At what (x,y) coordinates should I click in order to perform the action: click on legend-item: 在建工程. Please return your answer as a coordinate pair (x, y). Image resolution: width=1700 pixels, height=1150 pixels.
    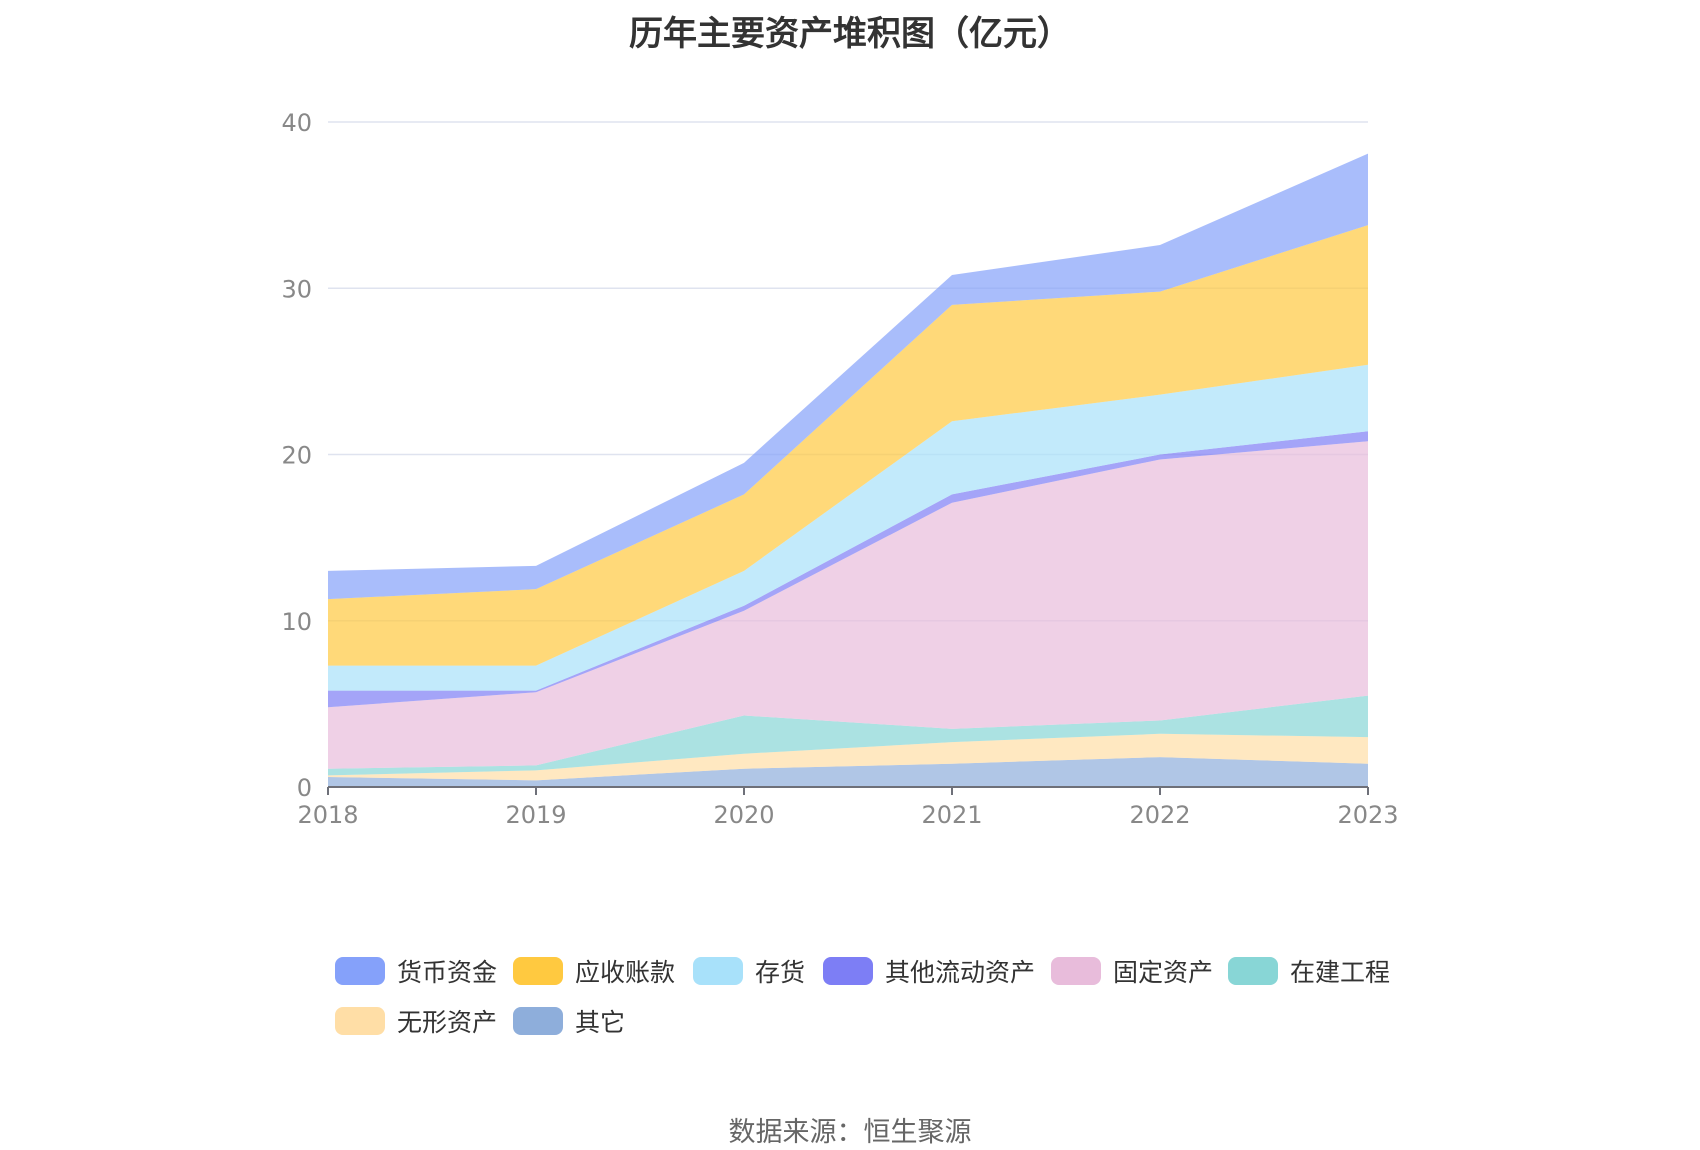
    Looking at the image, I should click on (1309, 971).